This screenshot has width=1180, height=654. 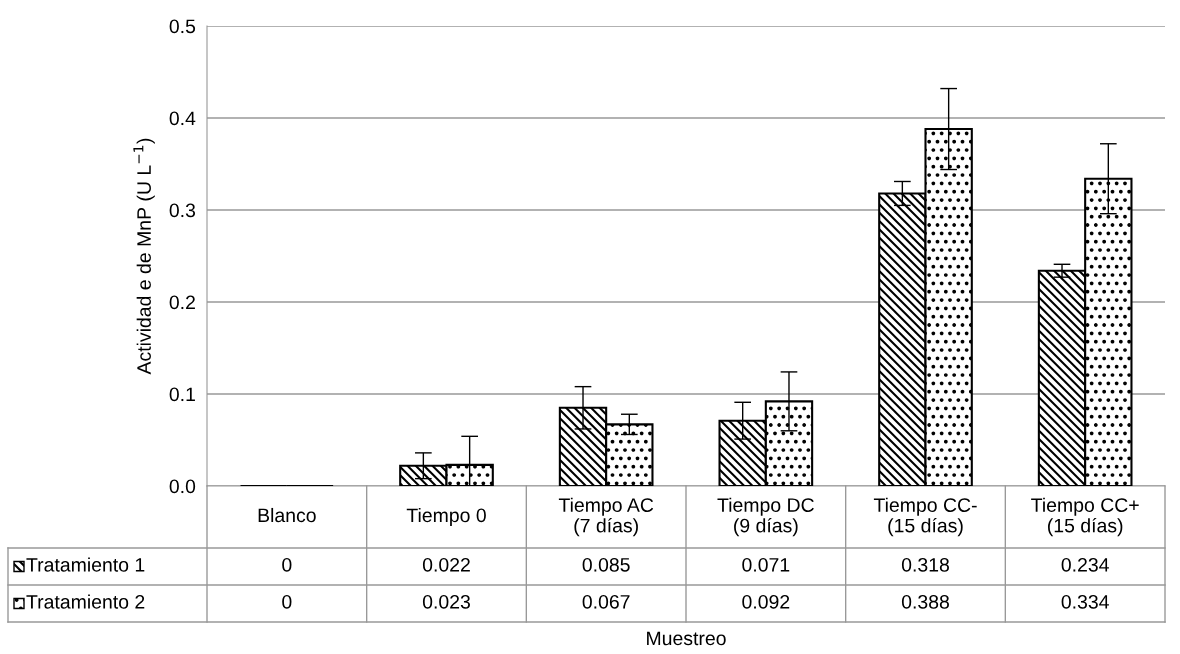 I want to click on data-label: 0.318, so click(x=925, y=564).